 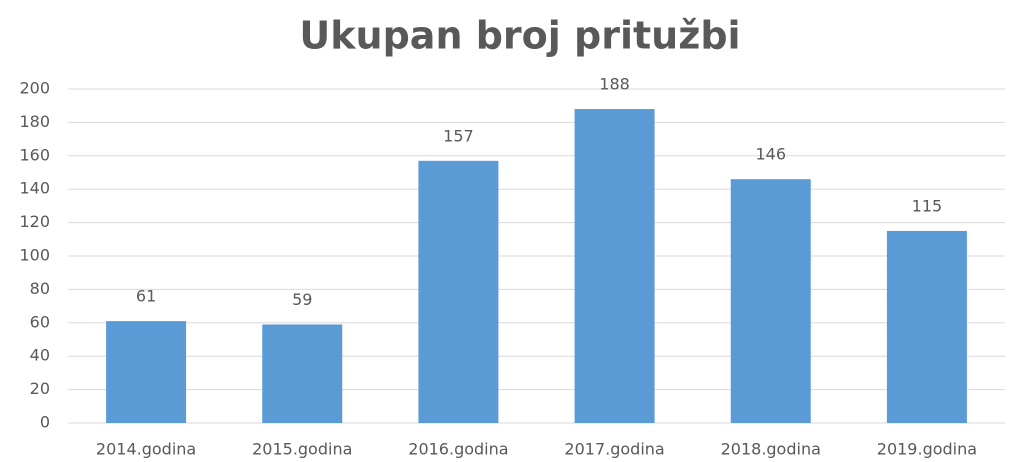 What do you see at coordinates (927, 205) in the screenshot?
I see `value-label: 115` at bounding box center [927, 205].